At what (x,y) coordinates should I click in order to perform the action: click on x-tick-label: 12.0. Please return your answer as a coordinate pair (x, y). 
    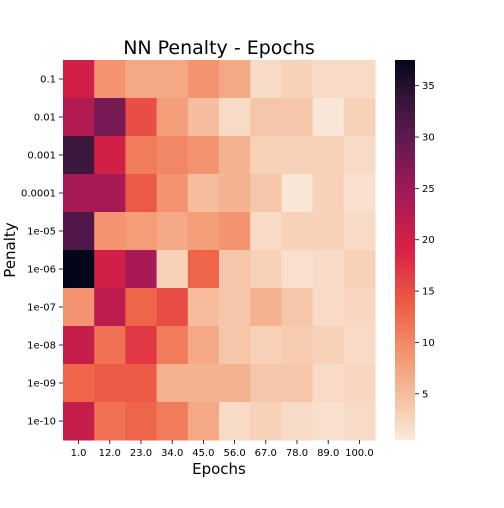
    Looking at the image, I should click on (110, 453).